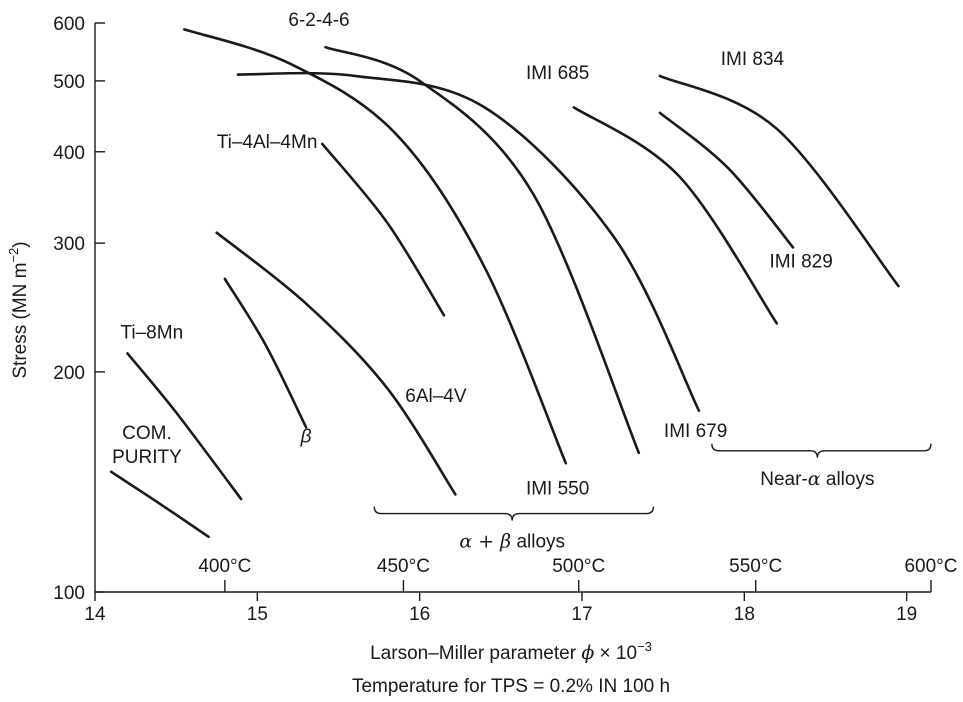 This screenshot has width=963, height=702. I want to click on curve-label-beta: β, so click(306, 437).